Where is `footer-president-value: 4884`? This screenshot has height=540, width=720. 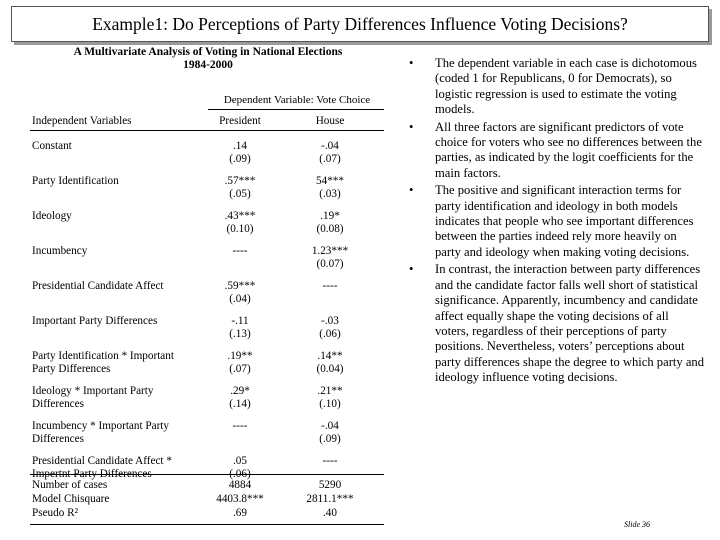 footer-president-value: 4884 is located at coordinates (240, 485).